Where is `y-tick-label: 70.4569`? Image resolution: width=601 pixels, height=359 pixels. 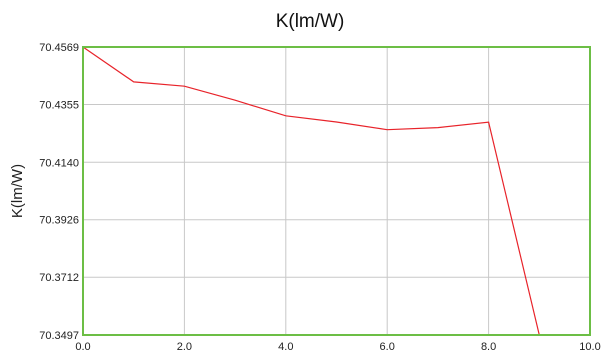 y-tick-label: 70.4569 is located at coordinates (59, 48).